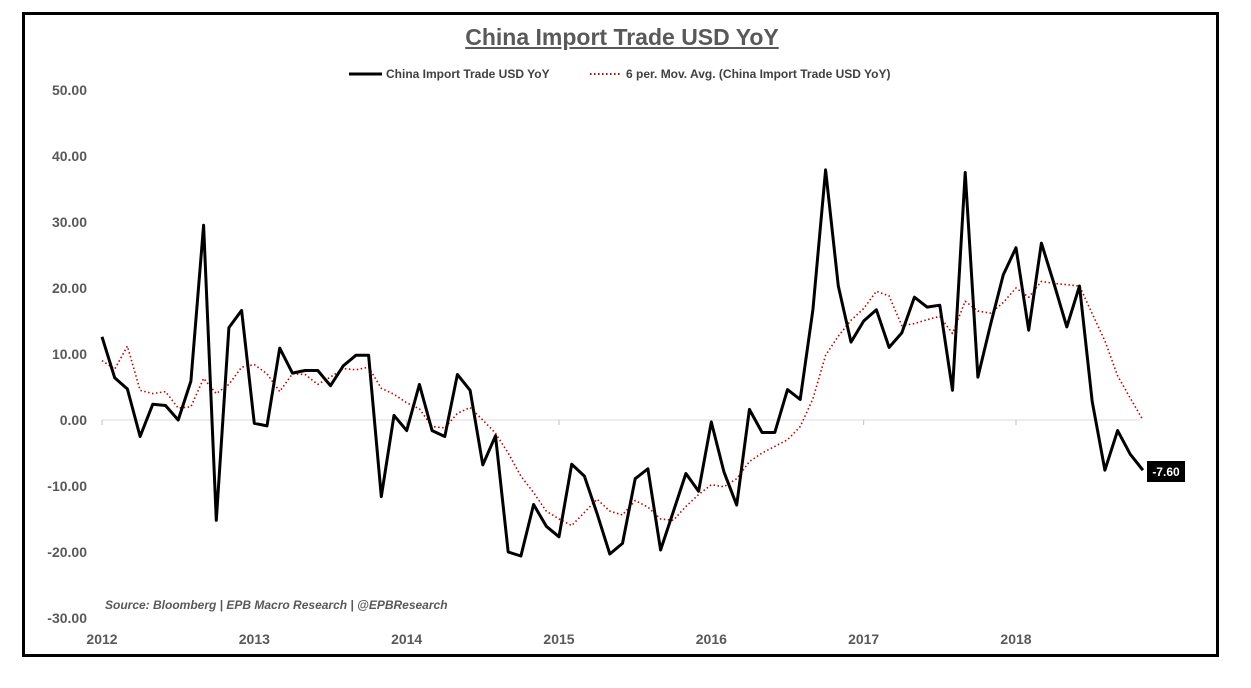 The height and width of the screenshot is (688, 1251). What do you see at coordinates (863, 639) in the screenshot?
I see `x-tick-label: 2017` at bounding box center [863, 639].